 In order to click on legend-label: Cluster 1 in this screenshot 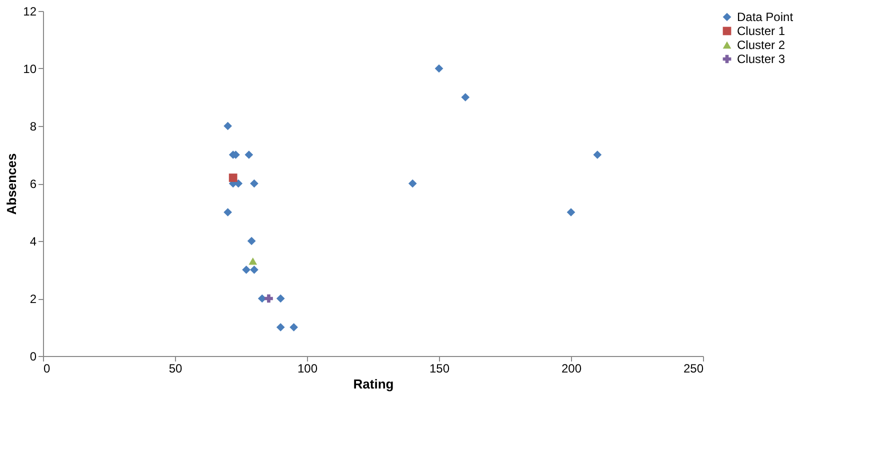, I will do `click(761, 31)`.